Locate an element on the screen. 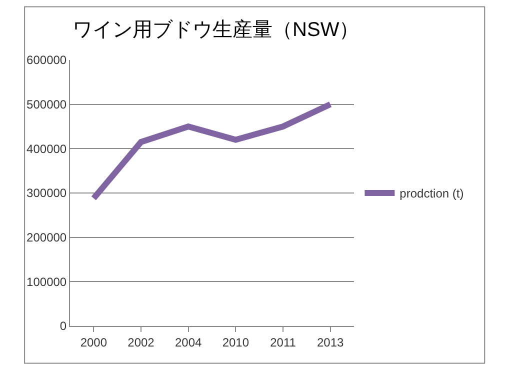 Image resolution: width=514 pixels, height=366 pixels. y-tick-label: 100000 is located at coordinates (46, 281).